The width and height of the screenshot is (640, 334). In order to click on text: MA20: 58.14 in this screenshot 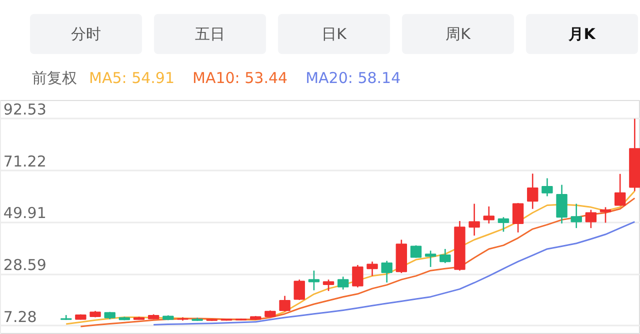, I will do `click(353, 78)`.